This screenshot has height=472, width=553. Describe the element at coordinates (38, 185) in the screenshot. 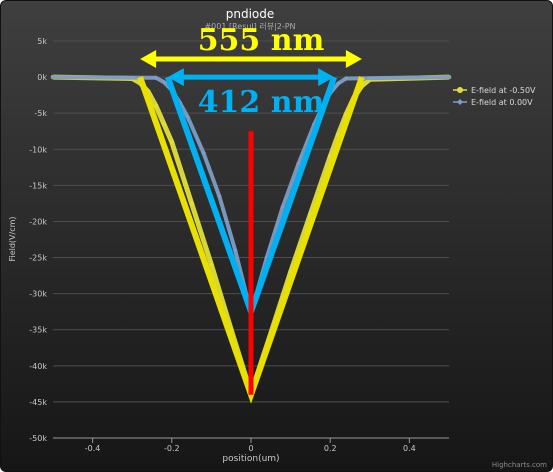

I see `y-tick-label: -15k` at that location.